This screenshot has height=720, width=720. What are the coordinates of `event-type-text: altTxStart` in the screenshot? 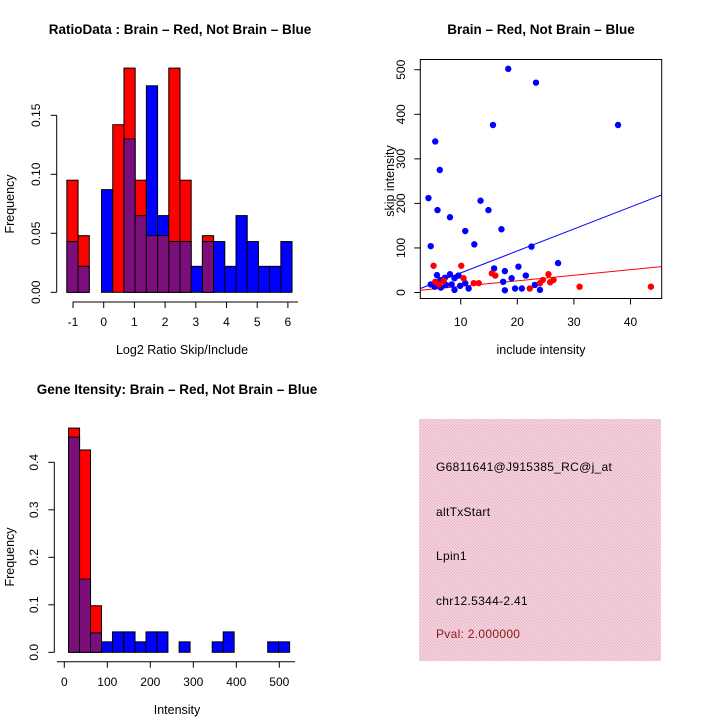 It's located at (463, 512).